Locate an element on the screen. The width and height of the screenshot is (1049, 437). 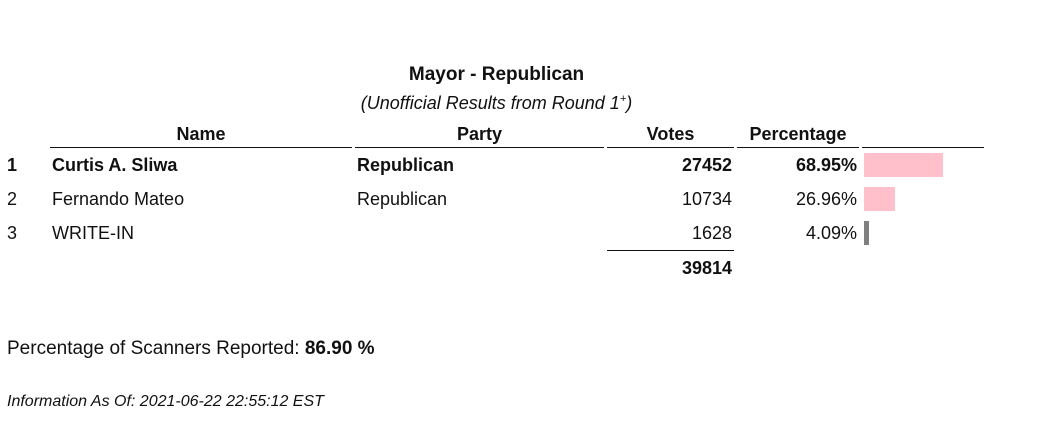
total-row: 39814 is located at coordinates (493, 267).